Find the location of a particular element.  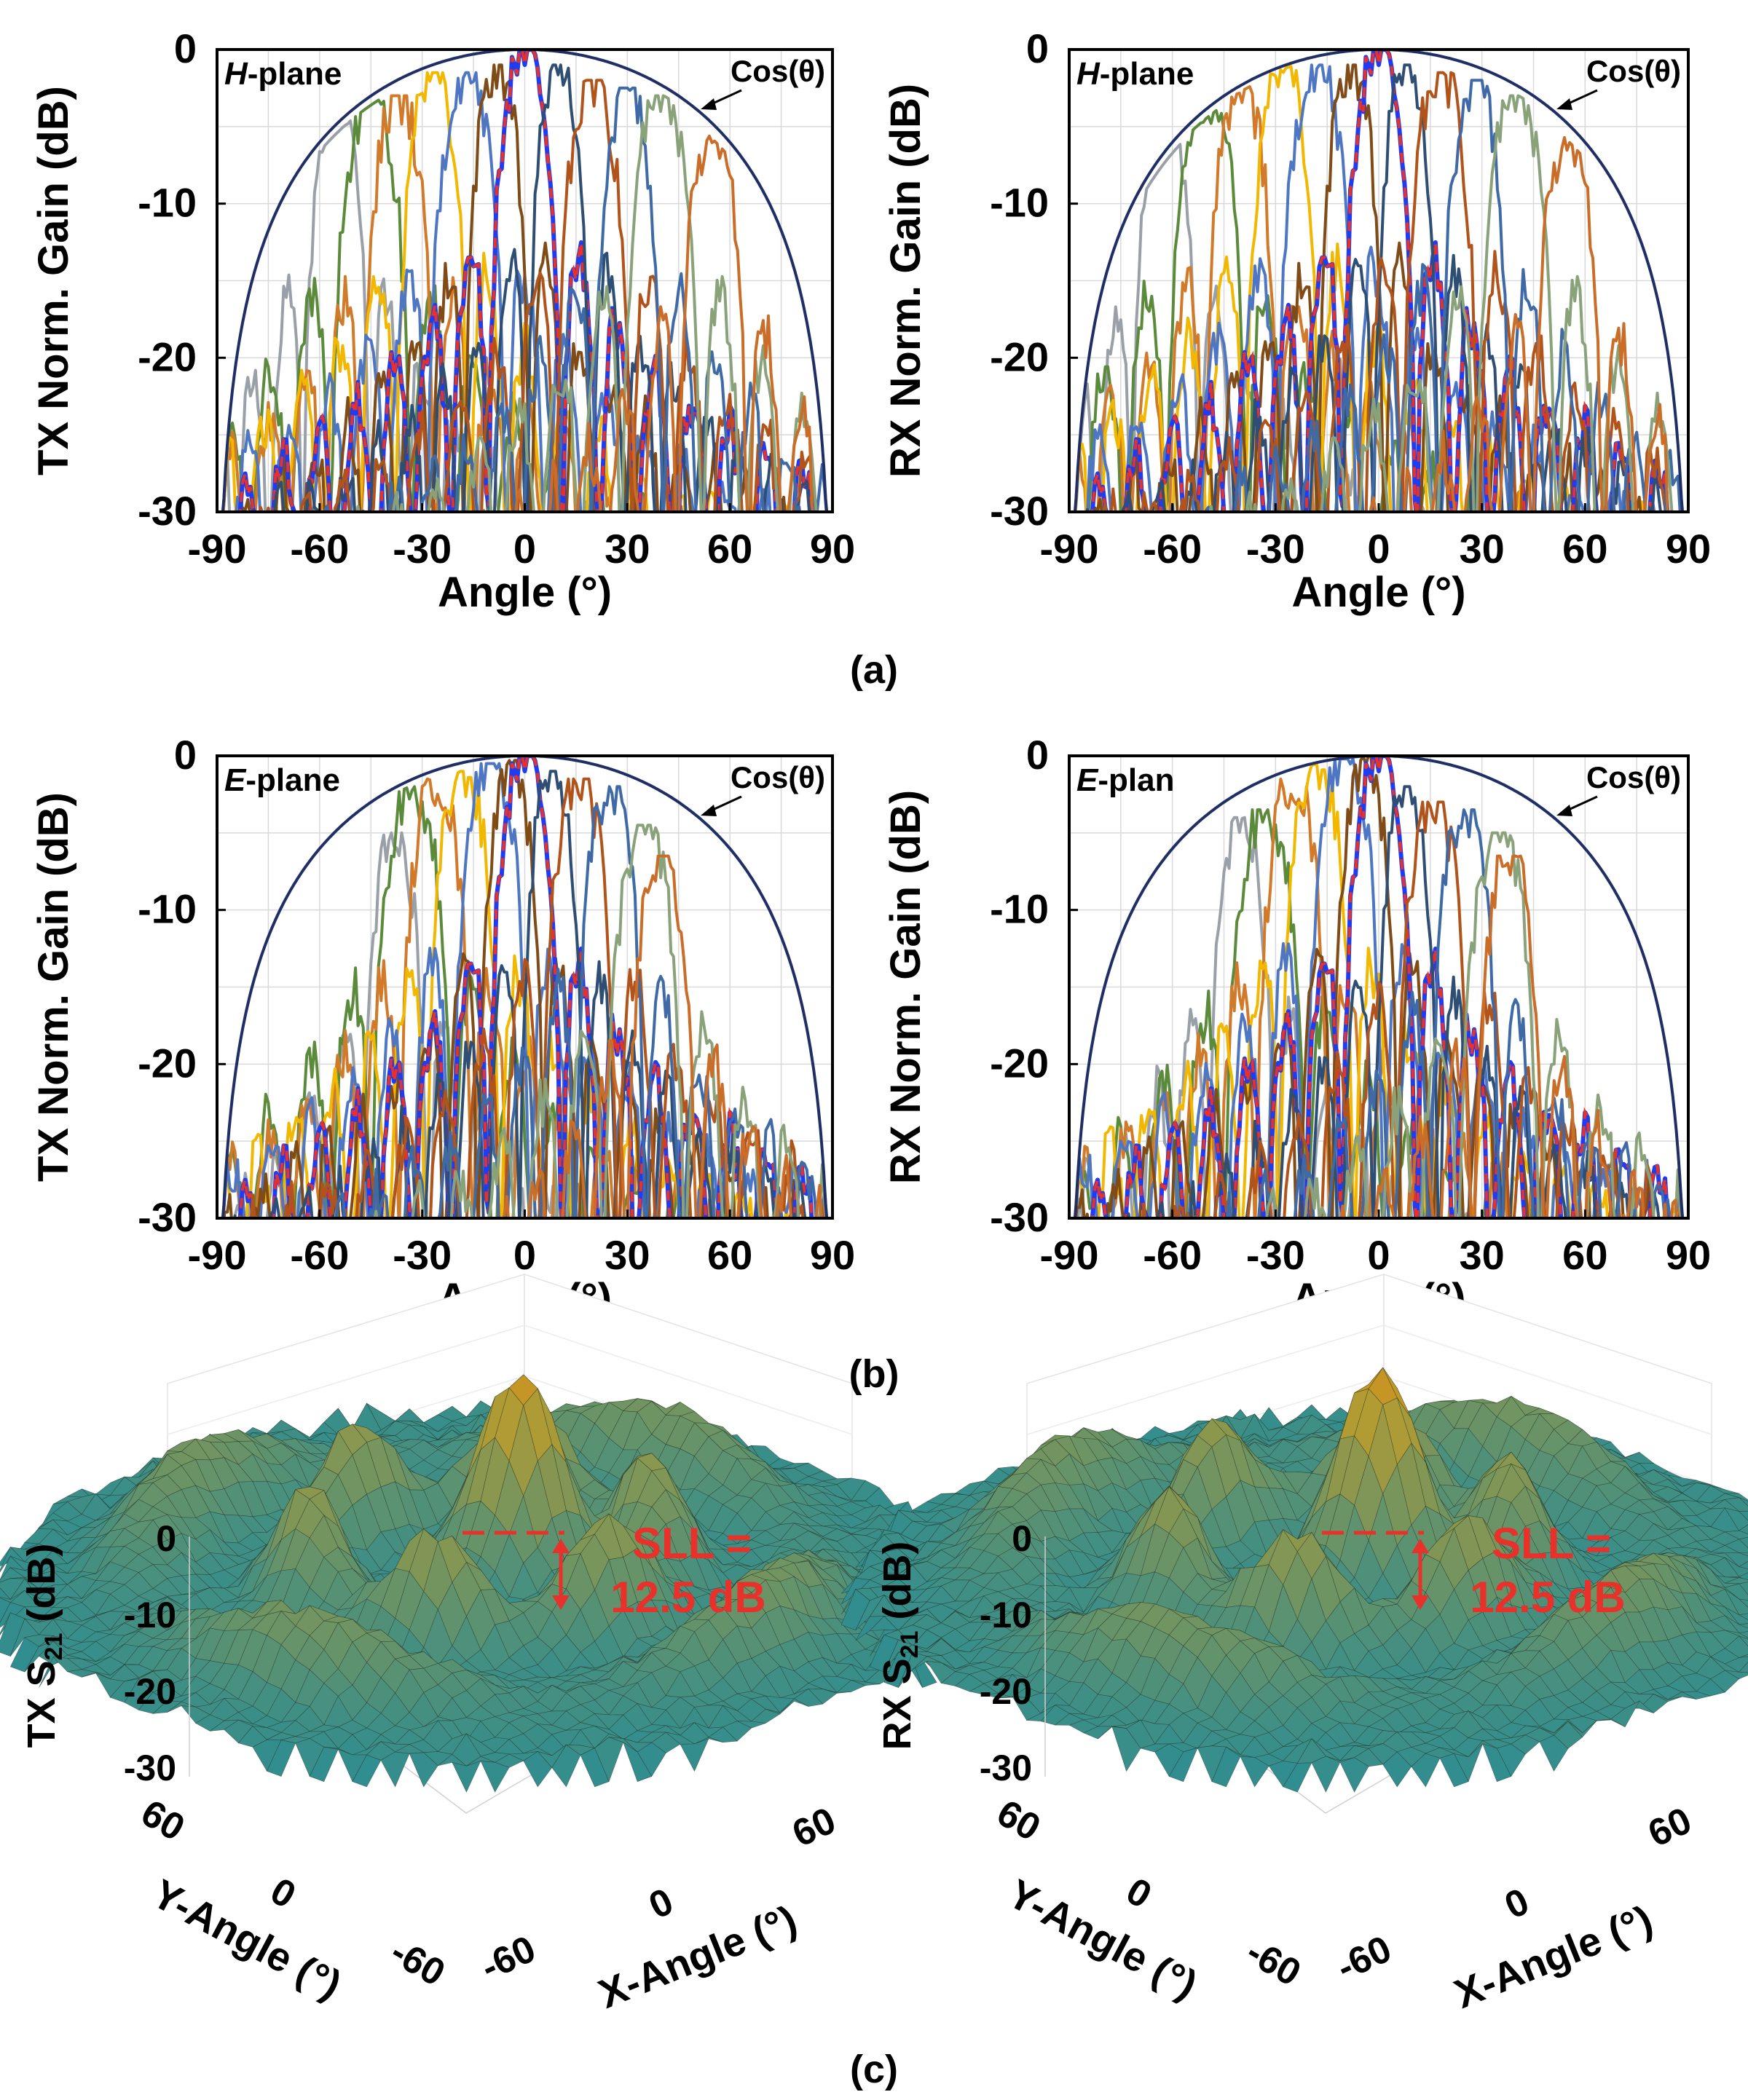

panel-label-c: (c) is located at coordinates (874, 2069).